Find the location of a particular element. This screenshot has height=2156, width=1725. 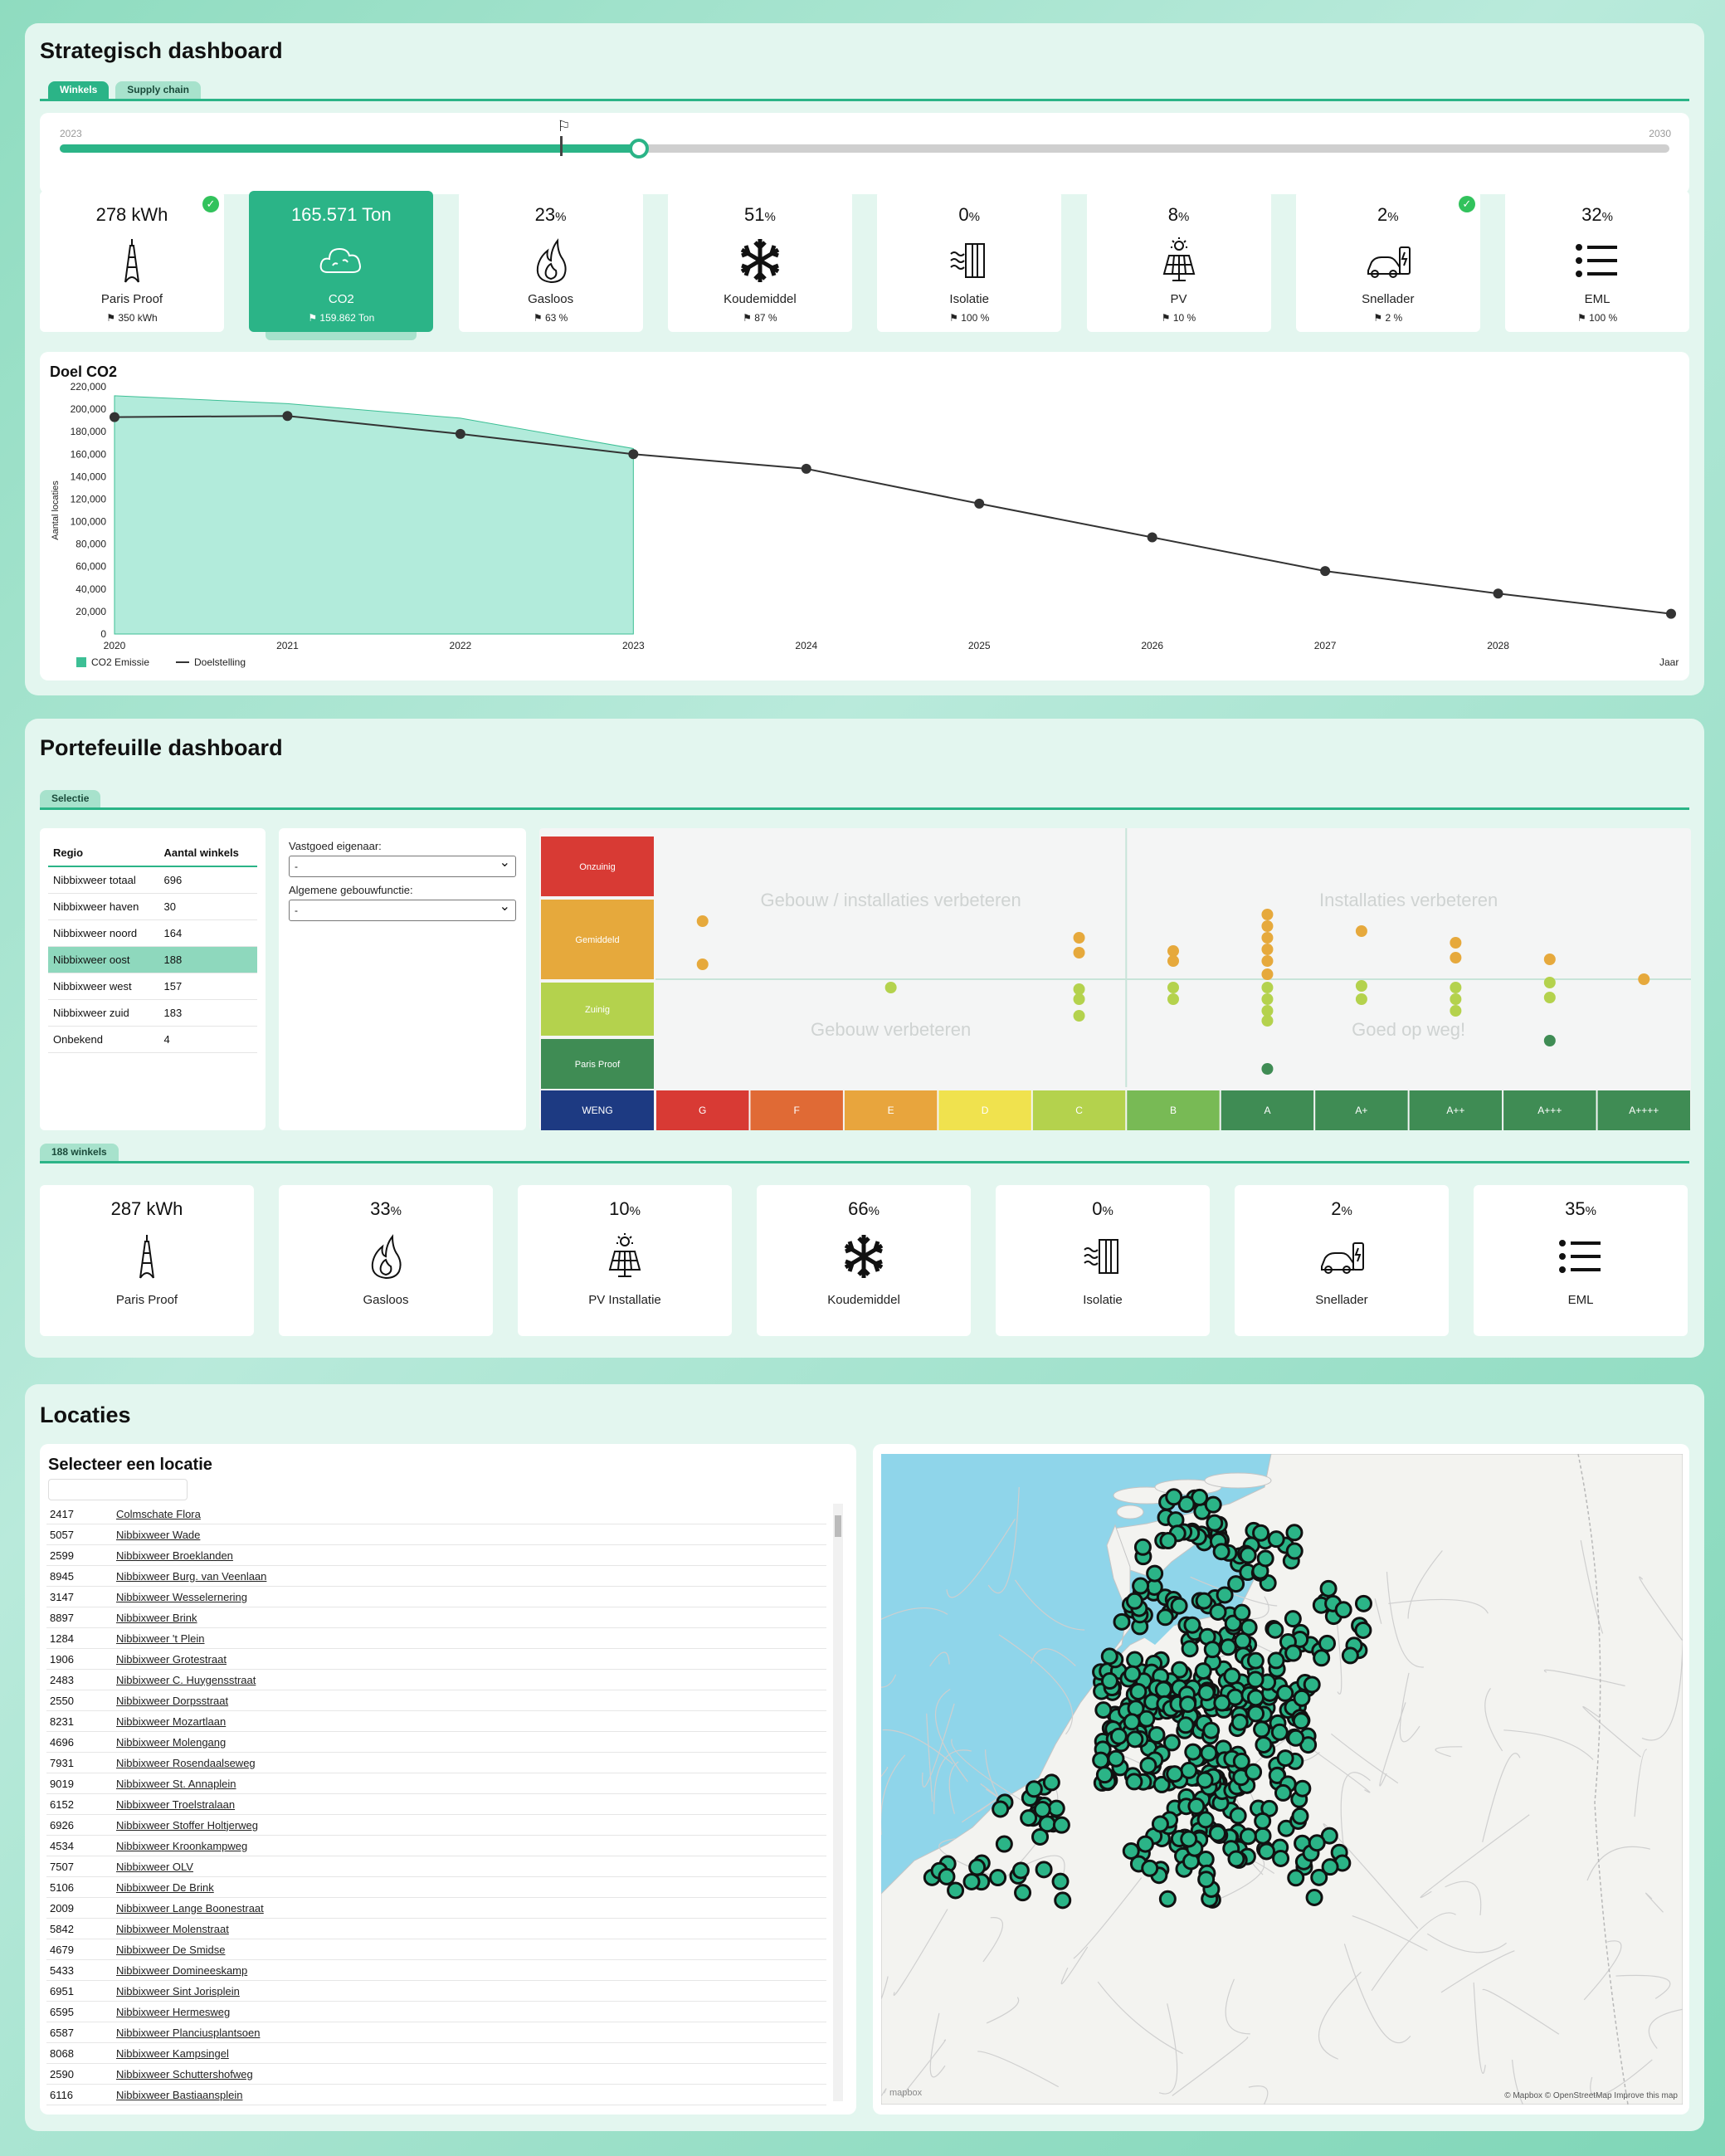

list-item: 7507 Nibbixweer OLV is located at coordinates (436, 1867).